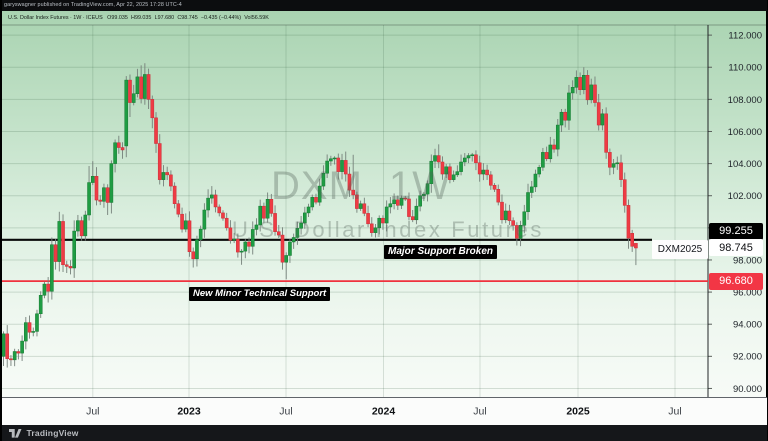 The height and width of the screenshot is (441, 768). I want to click on annotation-major-support-broken: Major Support Broken, so click(441, 251).